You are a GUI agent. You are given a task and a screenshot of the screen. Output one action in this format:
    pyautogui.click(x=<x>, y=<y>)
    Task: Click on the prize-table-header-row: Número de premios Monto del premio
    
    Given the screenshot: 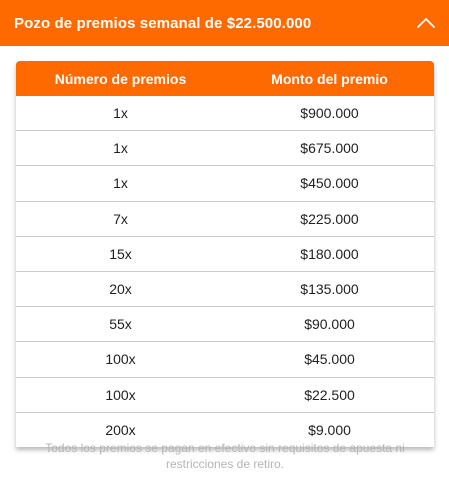 What is the action you would take?
    pyautogui.click(x=225, y=78)
    